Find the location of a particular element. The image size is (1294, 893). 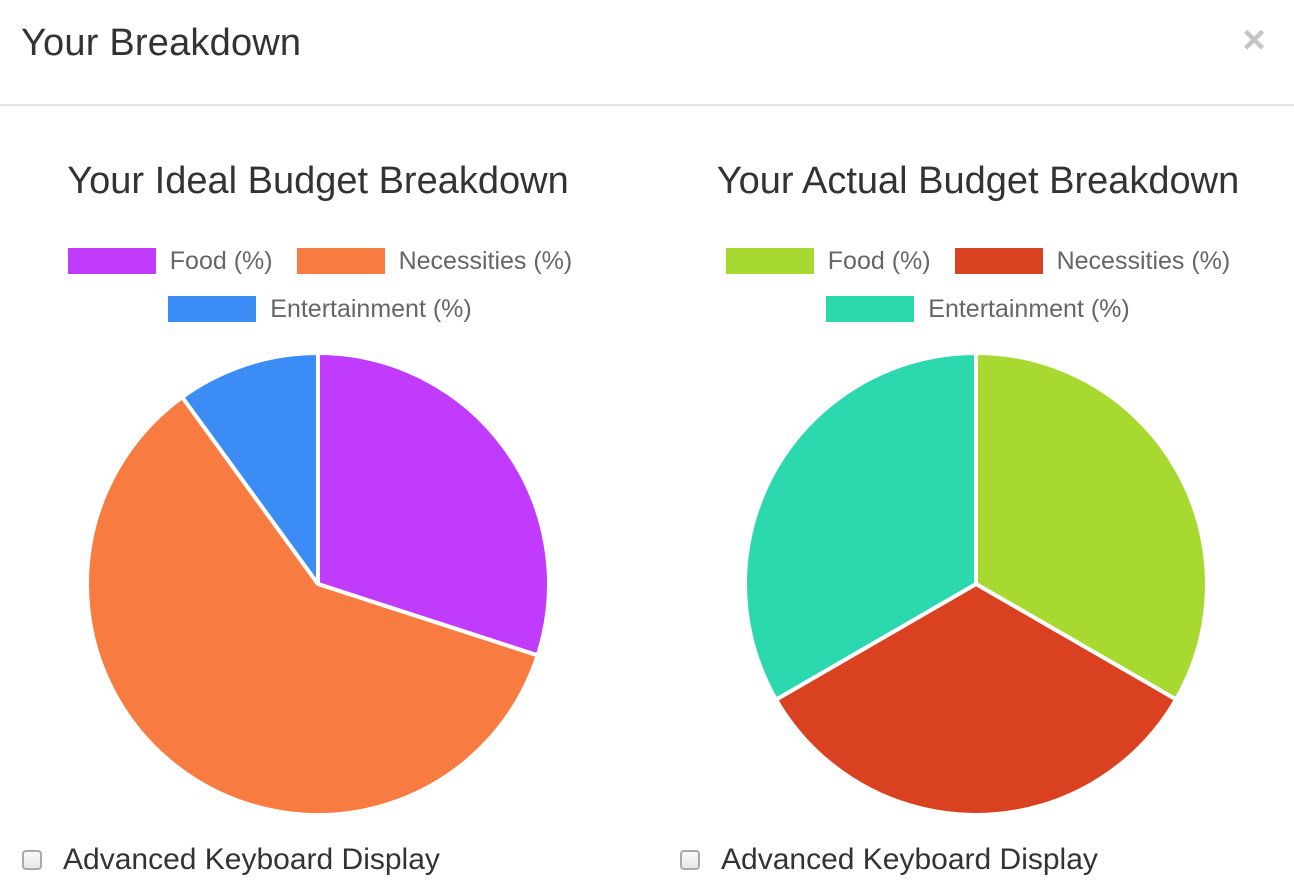

chart-title: Your Actual Budget Breakdown is located at coordinates (978, 181).